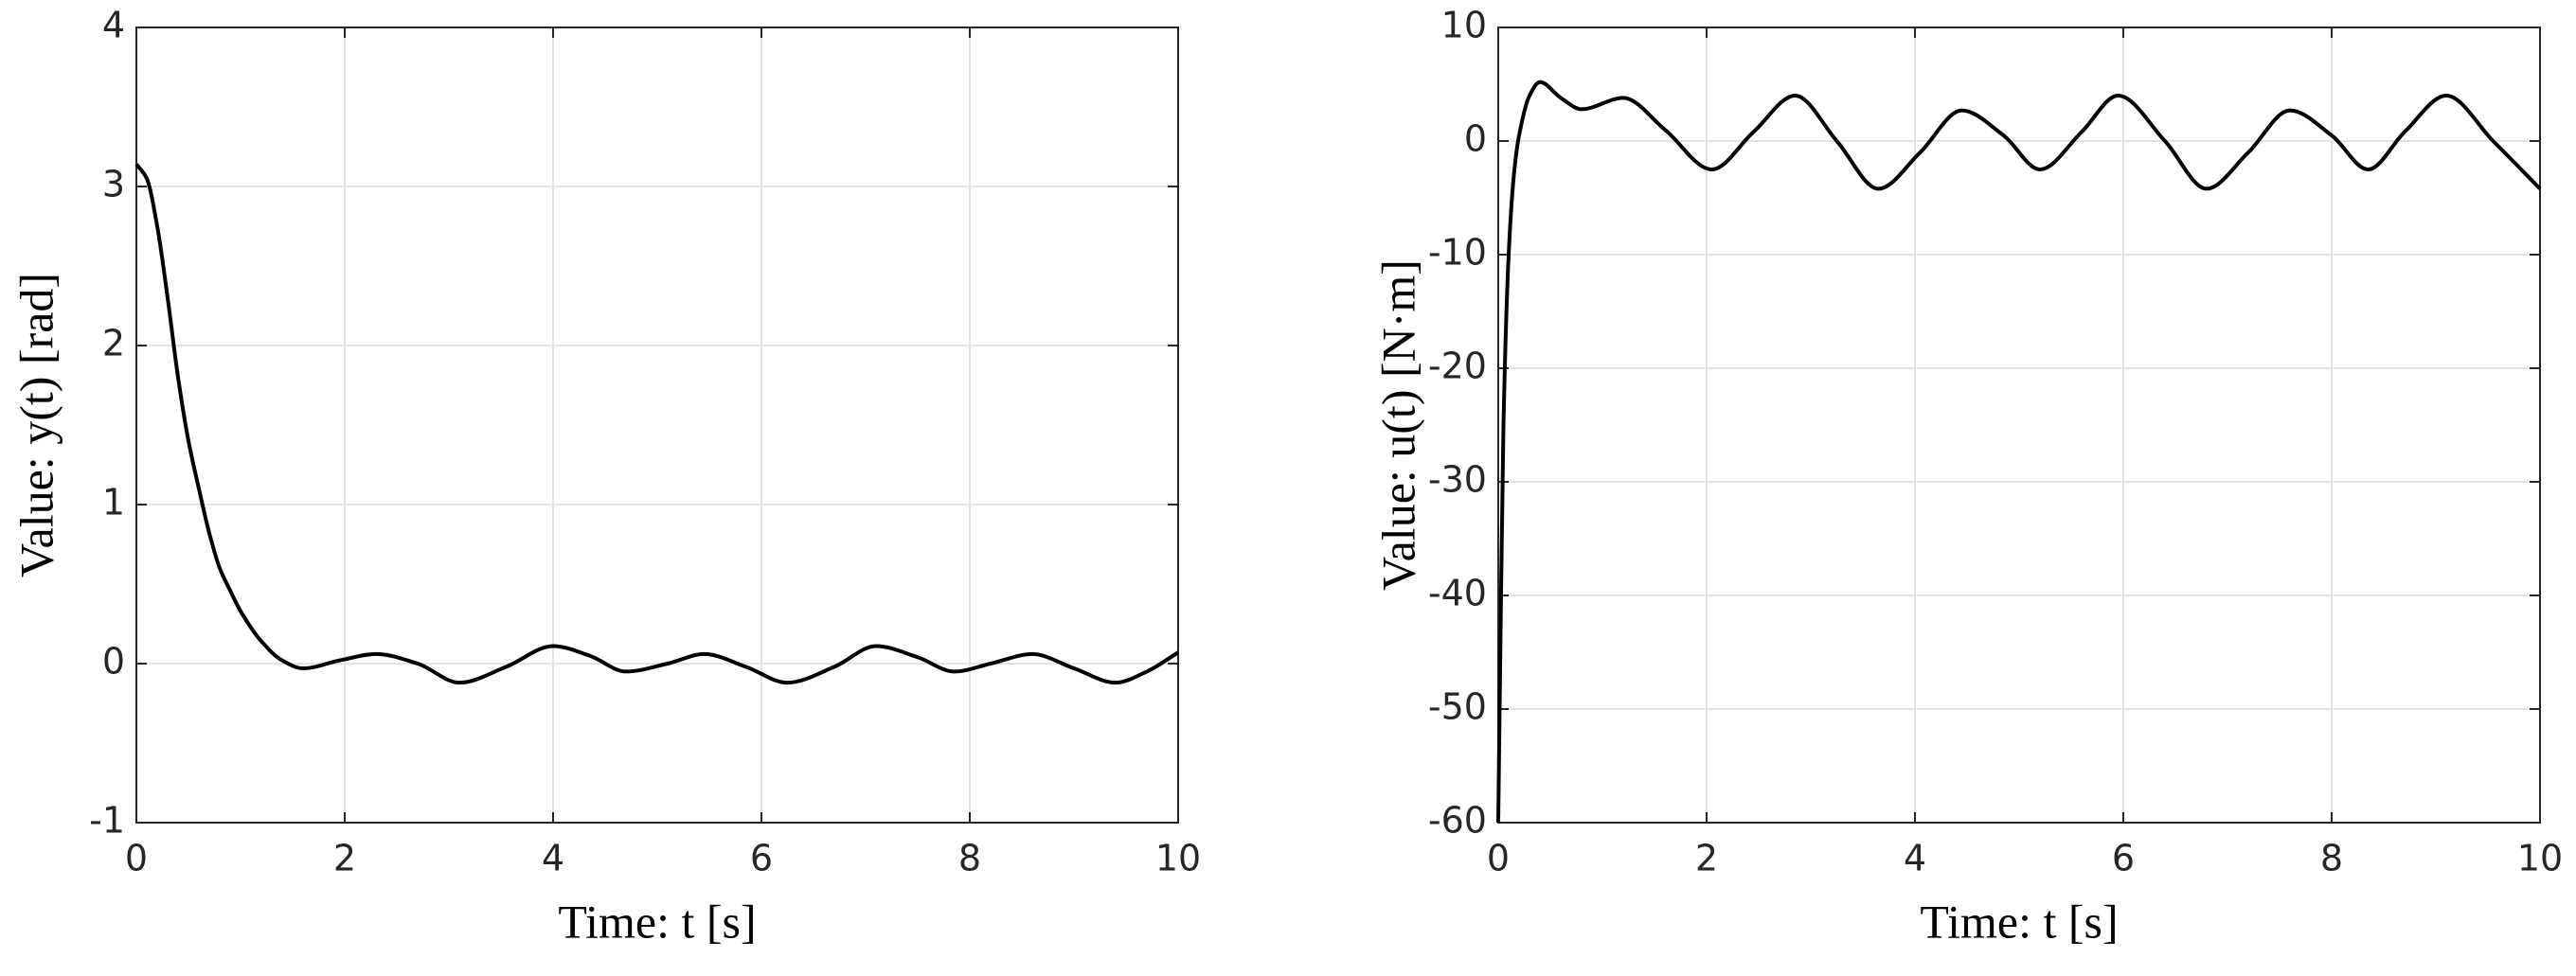 This screenshot has width=2576, height=976. Describe the element at coordinates (113, 185) in the screenshot. I see `y-tick-label: 3` at that location.